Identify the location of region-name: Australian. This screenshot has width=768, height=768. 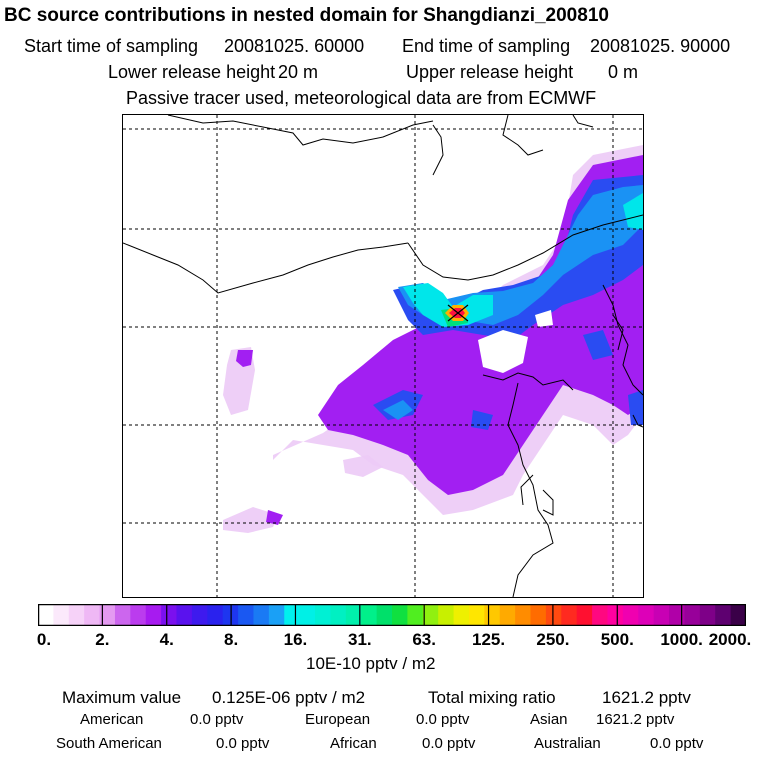
(567, 743).